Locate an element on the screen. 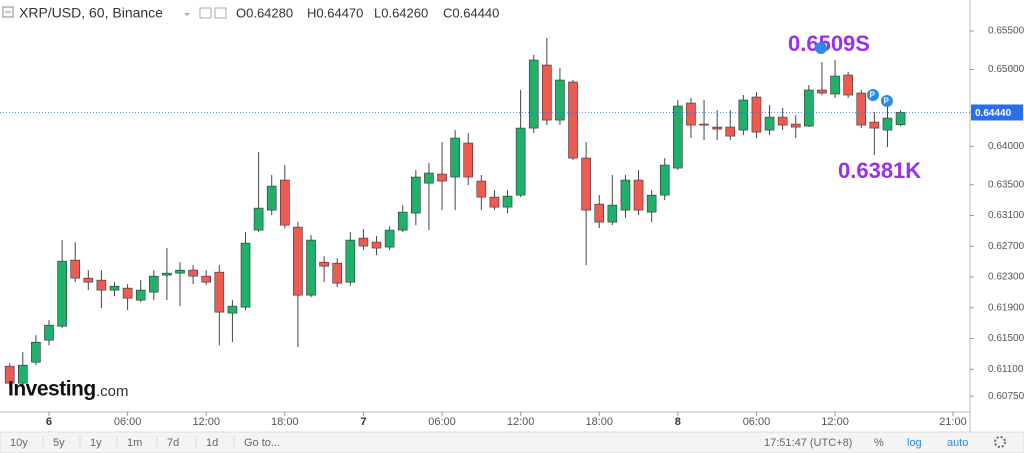  settings-gear is located at coordinates (1000, 442).